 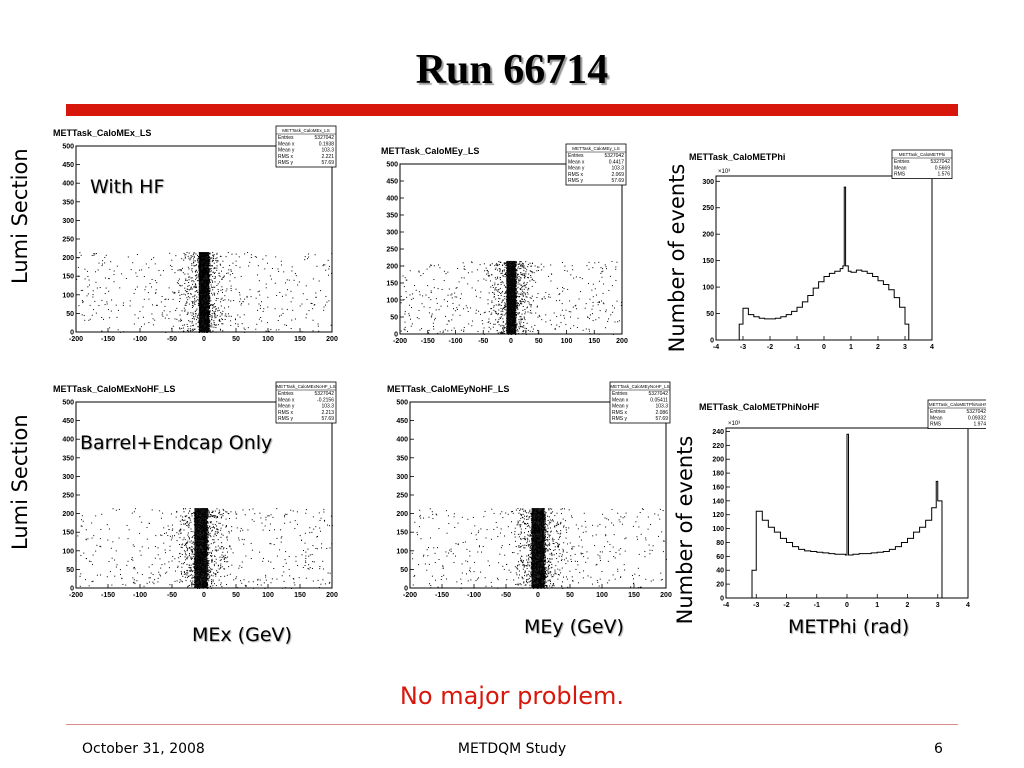 What do you see at coordinates (596, 148) in the screenshot?
I see `stats-box-title: METTask_CaloMEy_LS` at bounding box center [596, 148].